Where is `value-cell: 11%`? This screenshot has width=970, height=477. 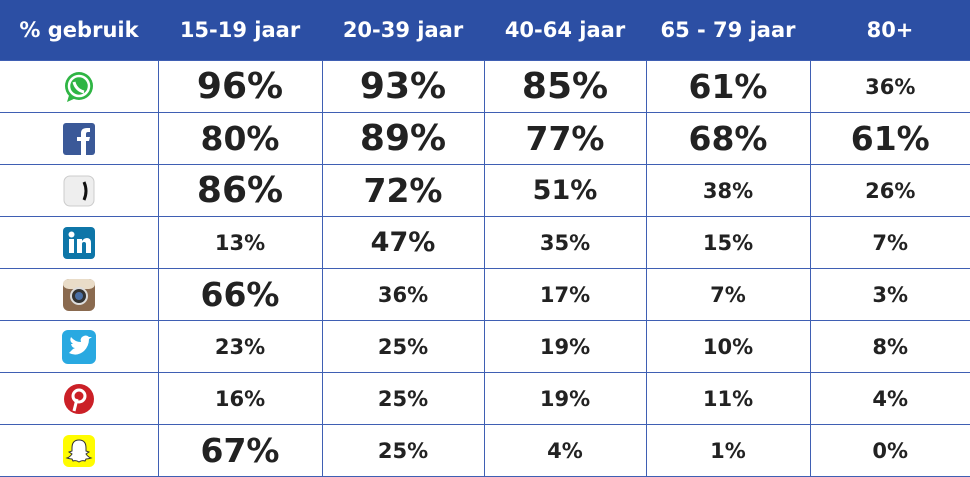 value-cell: 11% is located at coordinates (728, 398).